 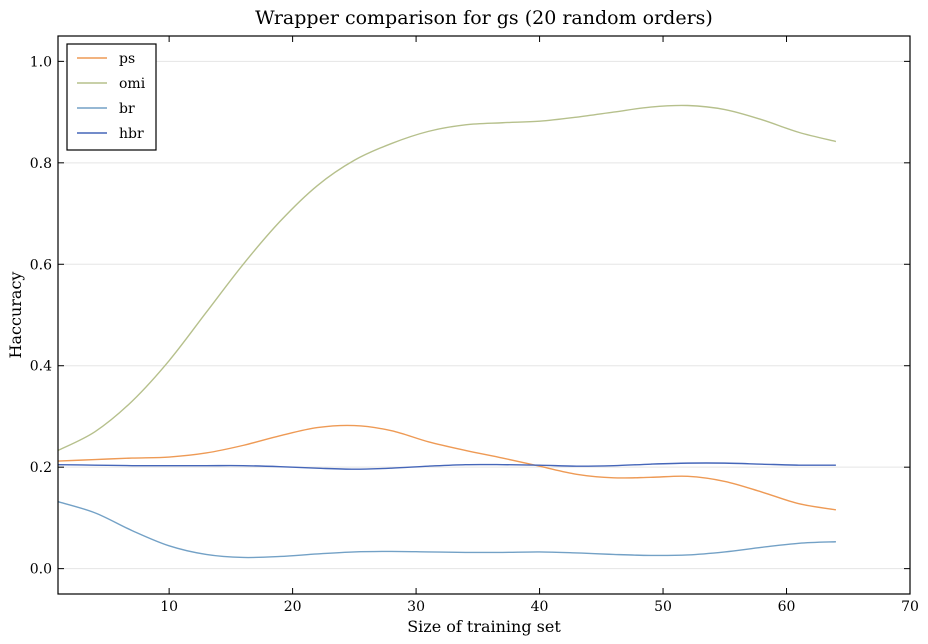 I want to click on x-tick-label: 40, so click(x=540, y=607).